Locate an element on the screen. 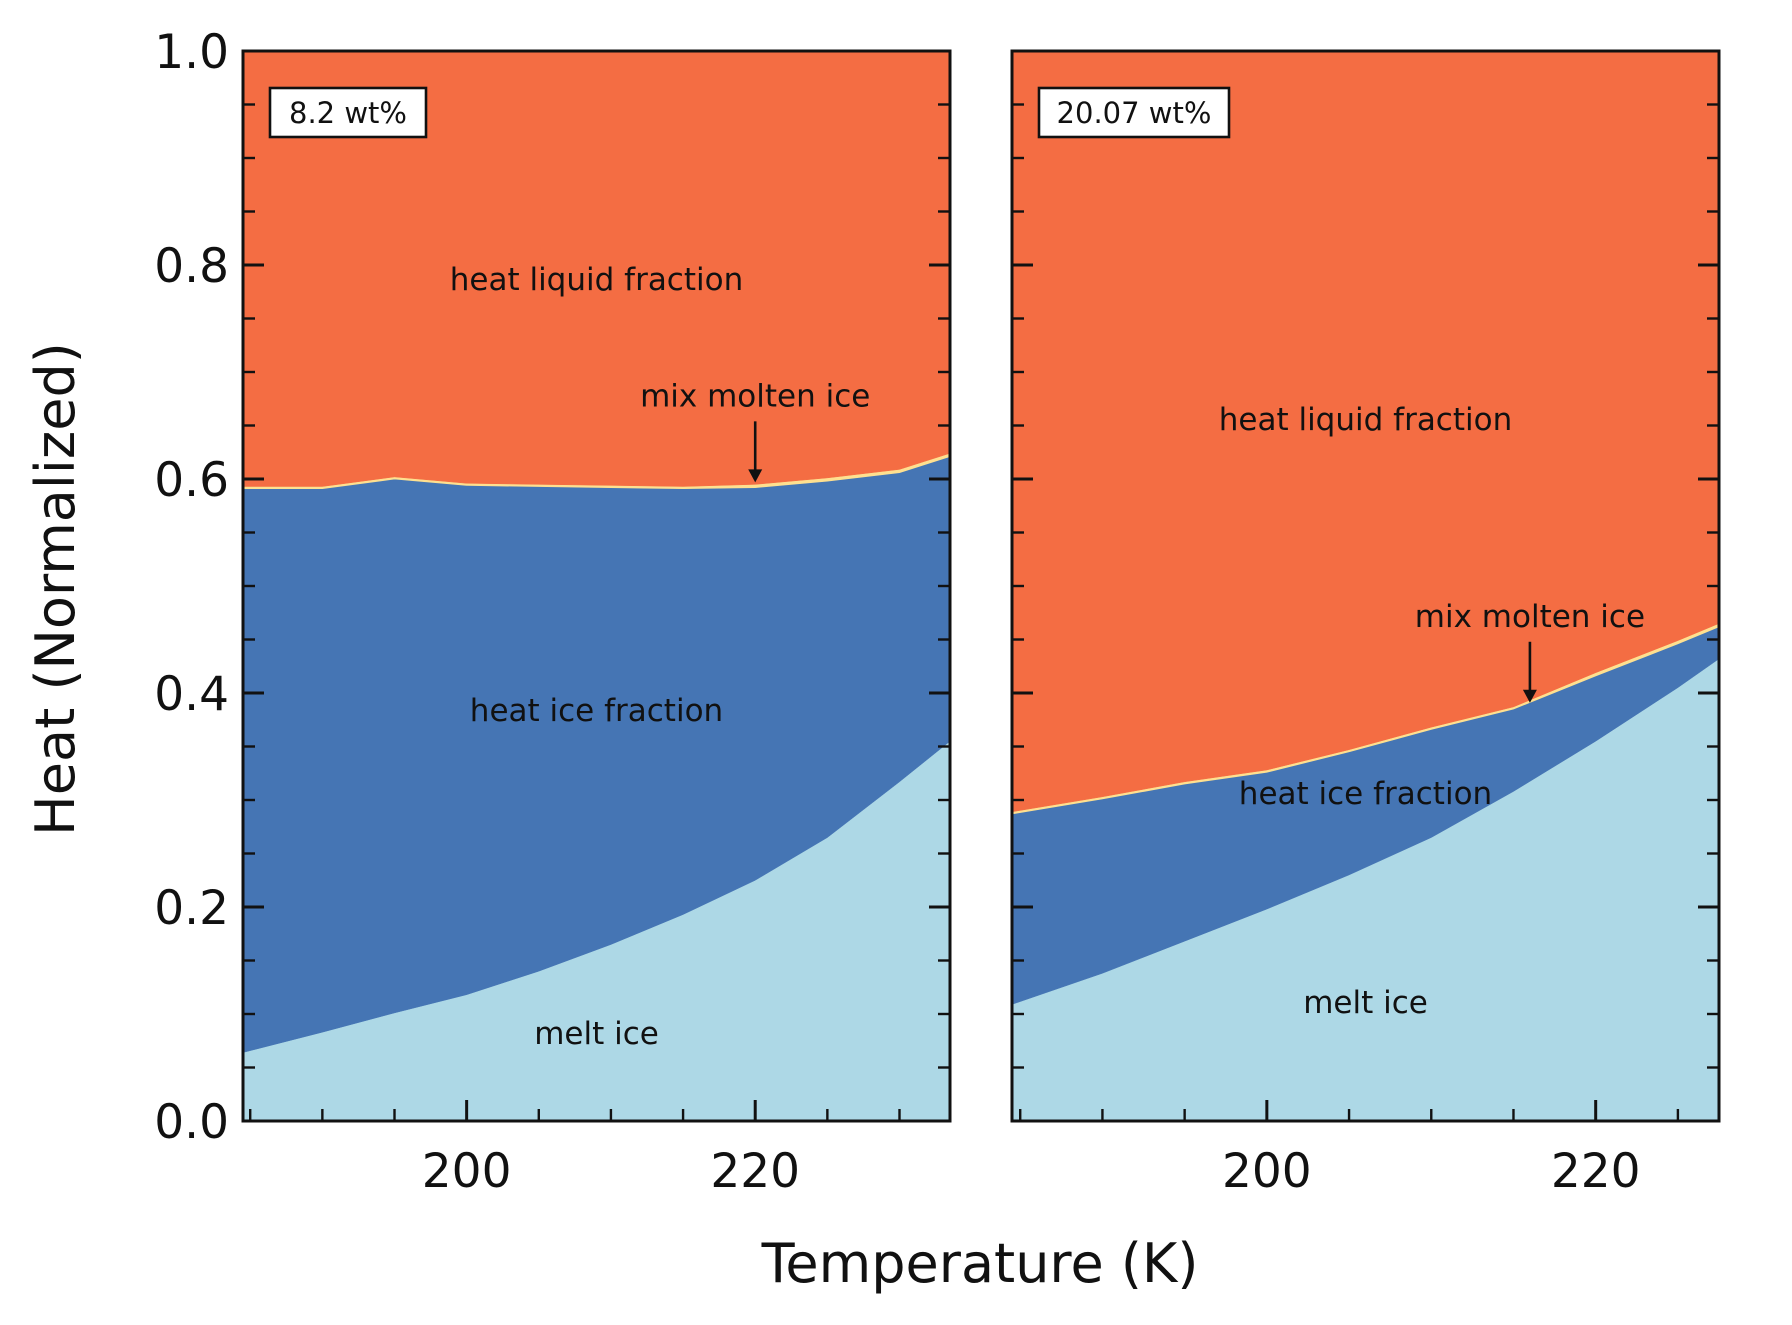 Image resolution: width=1792 pixels, height=1325 pixels. y-tick-label: 0.8 is located at coordinates (191, 266).